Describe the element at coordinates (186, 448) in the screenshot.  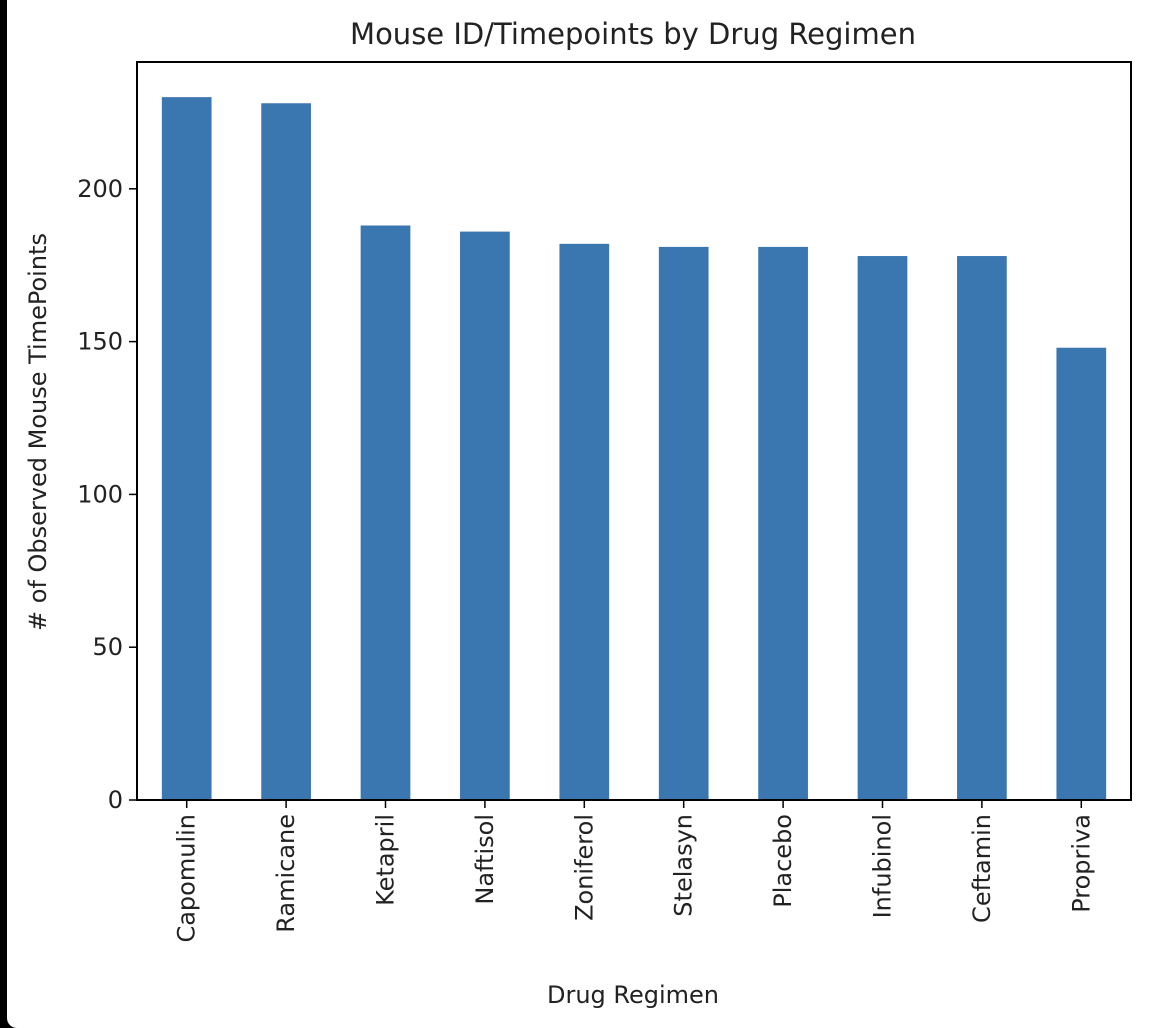
I see `bar-capomulin` at that location.